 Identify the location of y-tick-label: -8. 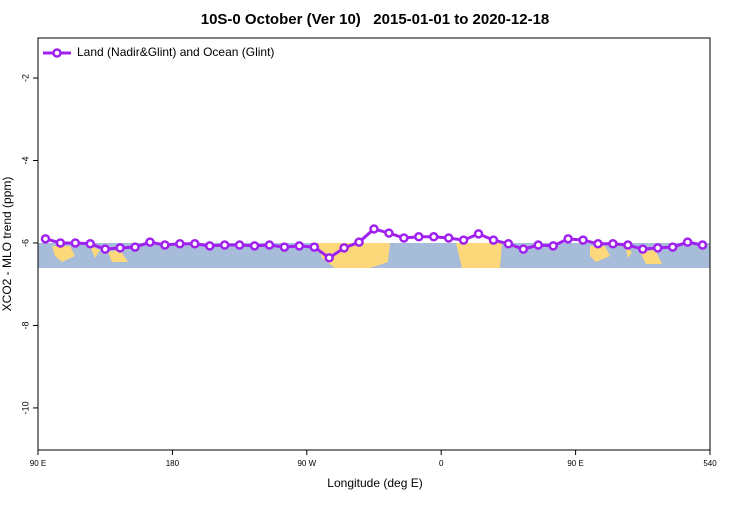
(25, 325).